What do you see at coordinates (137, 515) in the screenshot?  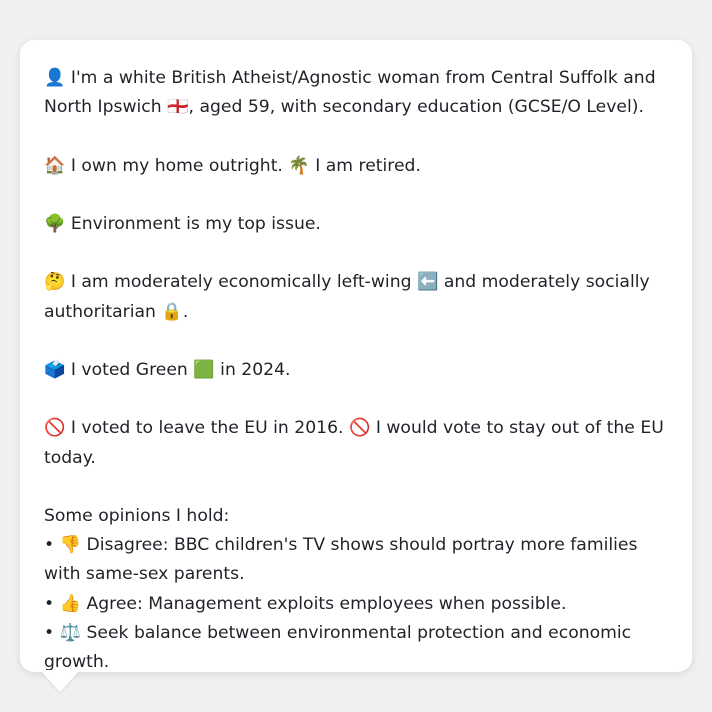 I see `opinions-heading: Some opinions I hold:` at bounding box center [137, 515].